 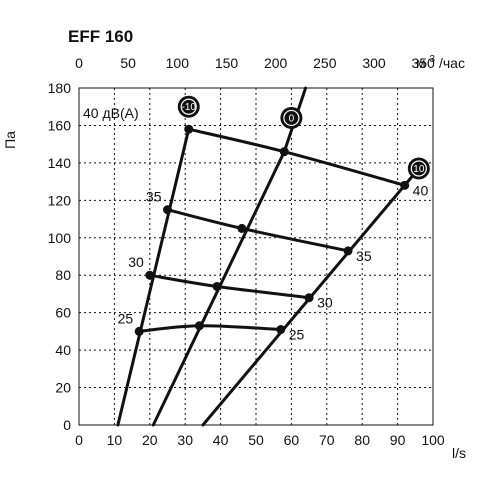 What do you see at coordinates (79, 440) in the screenshot?
I see `x-bottom-tick-label: 0` at bounding box center [79, 440].